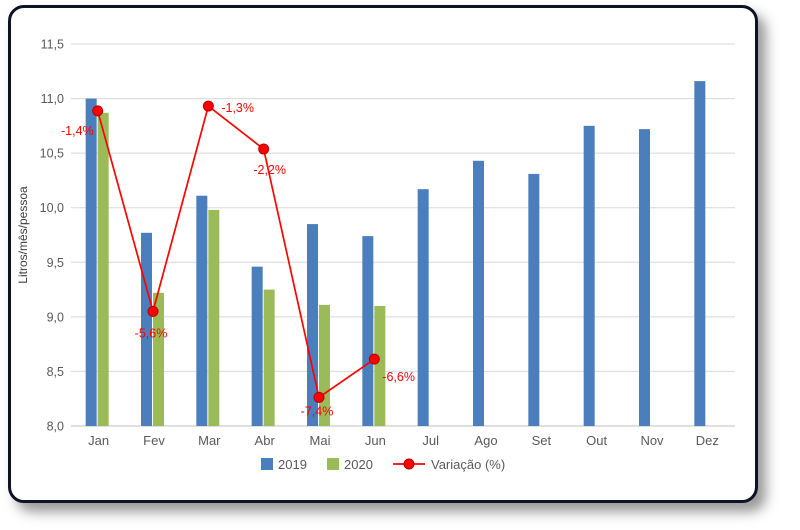 Image resolution: width=800 pixels, height=530 pixels. What do you see at coordinates (153, 311) in the screenshot?
I see `variation-marker-fev` at bounding box center [153, 311].